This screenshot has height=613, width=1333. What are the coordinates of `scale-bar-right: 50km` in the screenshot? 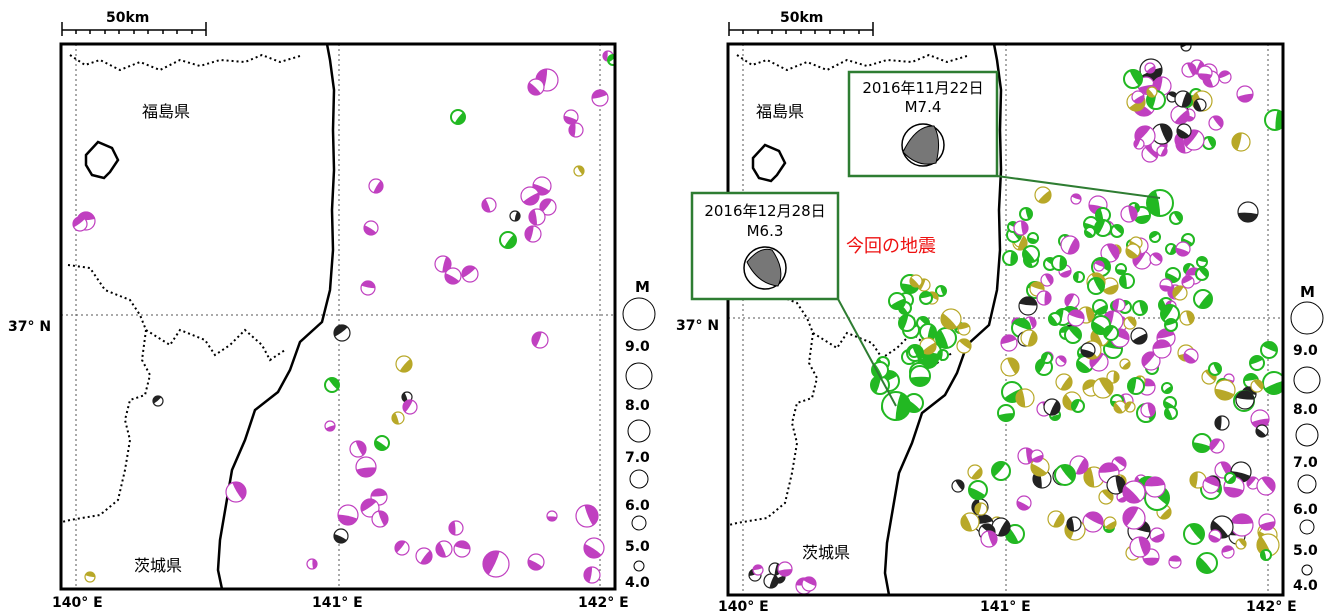 It's located at (801, 23).